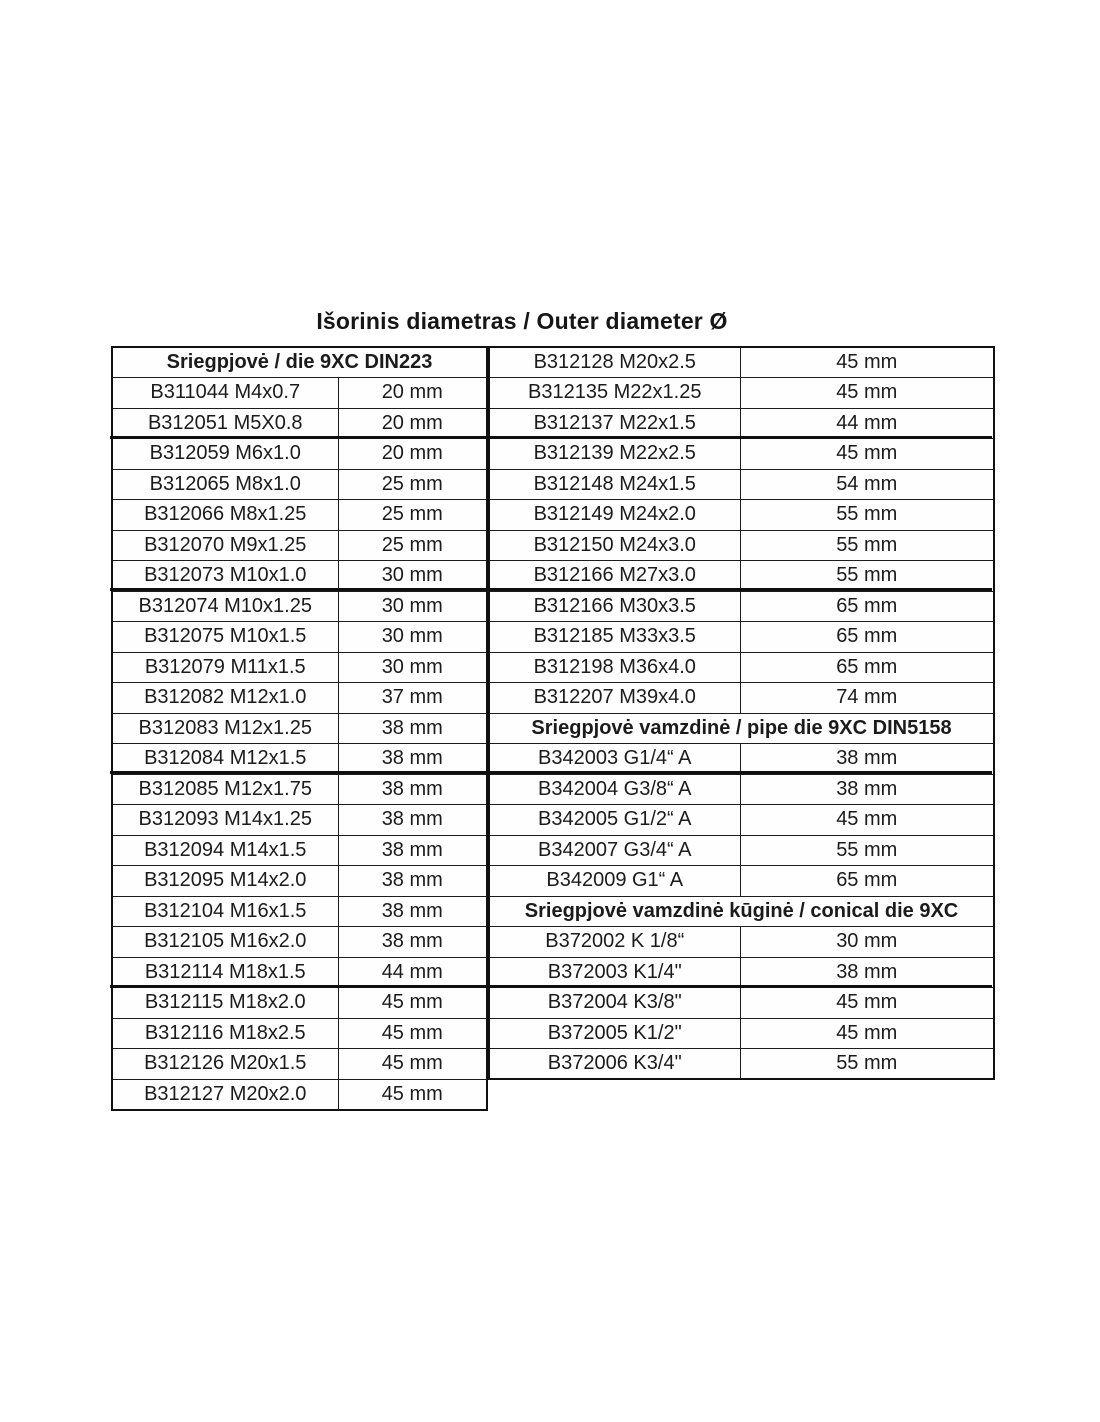 This screenshot has width=1100, height=1422. Describe the element at coordinates (614, 606) in the screenshot. I see `product-code-cell: B312166 M30x3.5` at that location.